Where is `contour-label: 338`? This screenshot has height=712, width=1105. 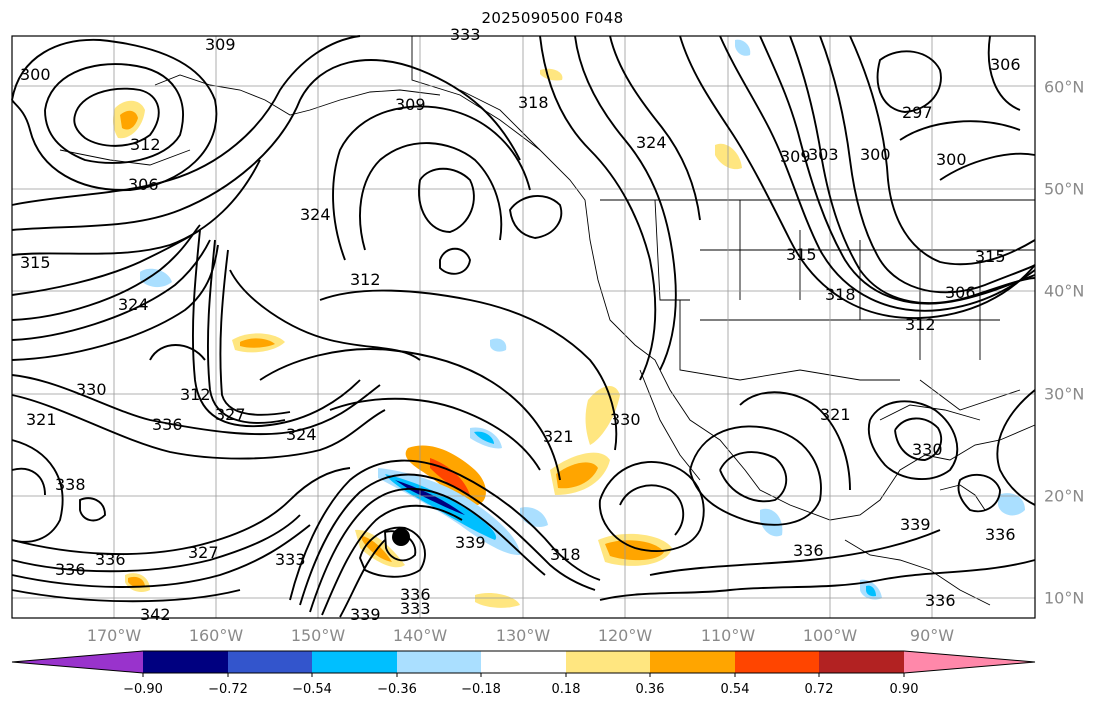 contour-label: 338 is located at coordinates (70, 484).